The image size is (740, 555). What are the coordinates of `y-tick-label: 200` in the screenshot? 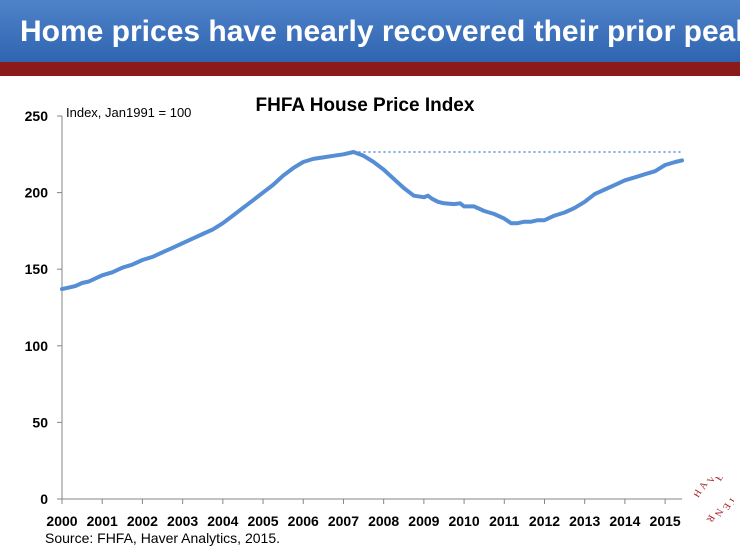 It's located at (37, 193).